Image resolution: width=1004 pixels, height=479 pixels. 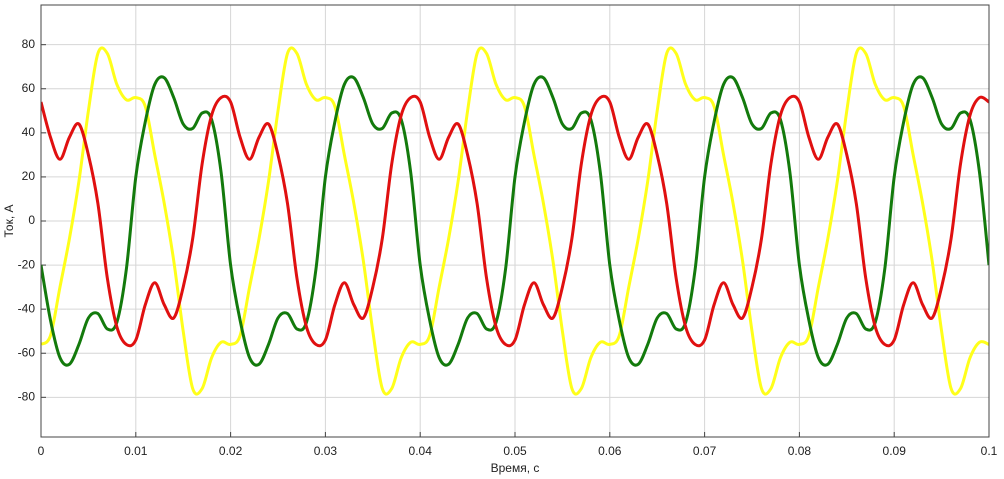 What do you see at coordinates (515, 468) in the screenshot?
I see `x-axis-label: Время, с` at bounding box center [515, 468].